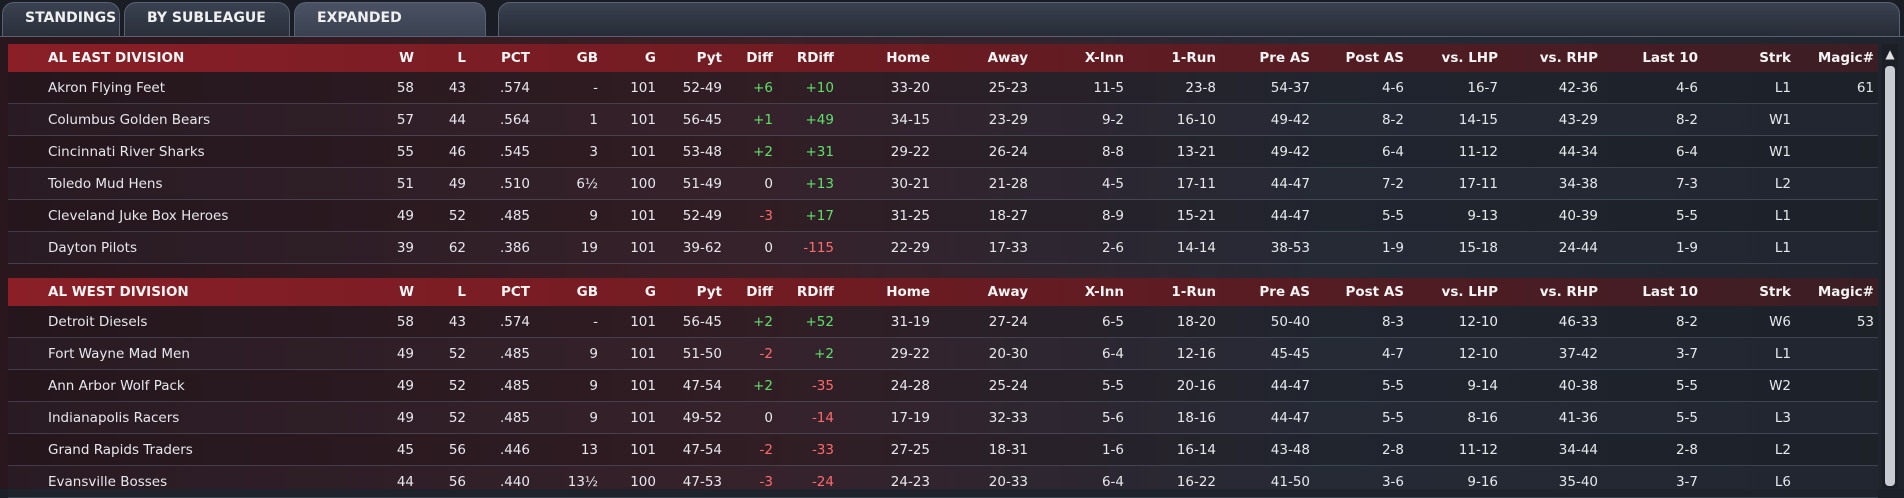 The width and height of the screenshot is (1904, 498). I want to click on scrollbar: ▲, so click(1890, 266).